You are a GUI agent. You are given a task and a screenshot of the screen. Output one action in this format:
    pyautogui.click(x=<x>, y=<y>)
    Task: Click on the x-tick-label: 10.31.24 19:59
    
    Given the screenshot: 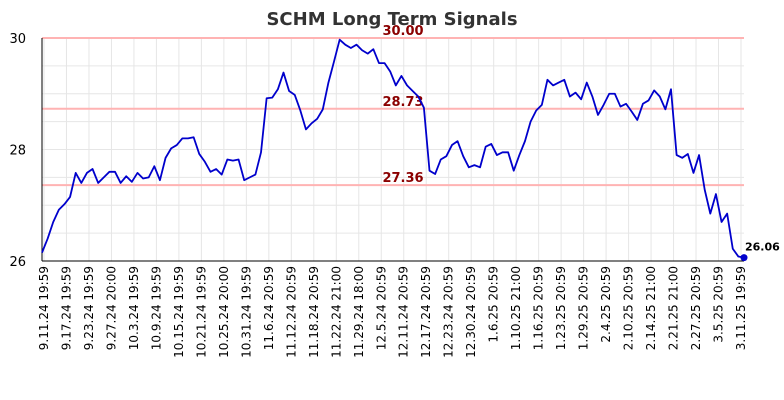 What is the action you would take?
    pyautogui.click(x=246, y=312)
    